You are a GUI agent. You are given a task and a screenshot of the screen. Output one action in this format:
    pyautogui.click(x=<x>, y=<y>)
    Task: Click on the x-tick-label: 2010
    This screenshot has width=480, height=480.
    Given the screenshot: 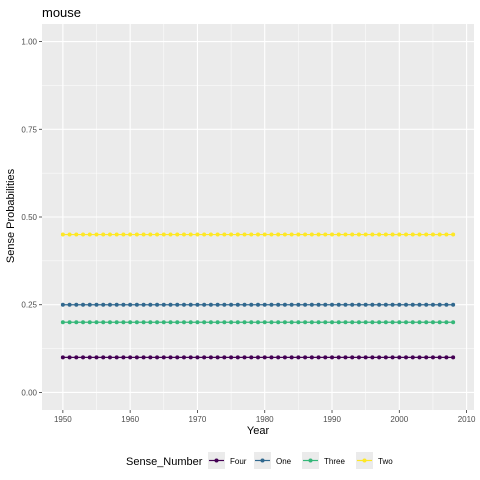 What is the action you would take?
    pyautogui.click(x=467, y=419)
    